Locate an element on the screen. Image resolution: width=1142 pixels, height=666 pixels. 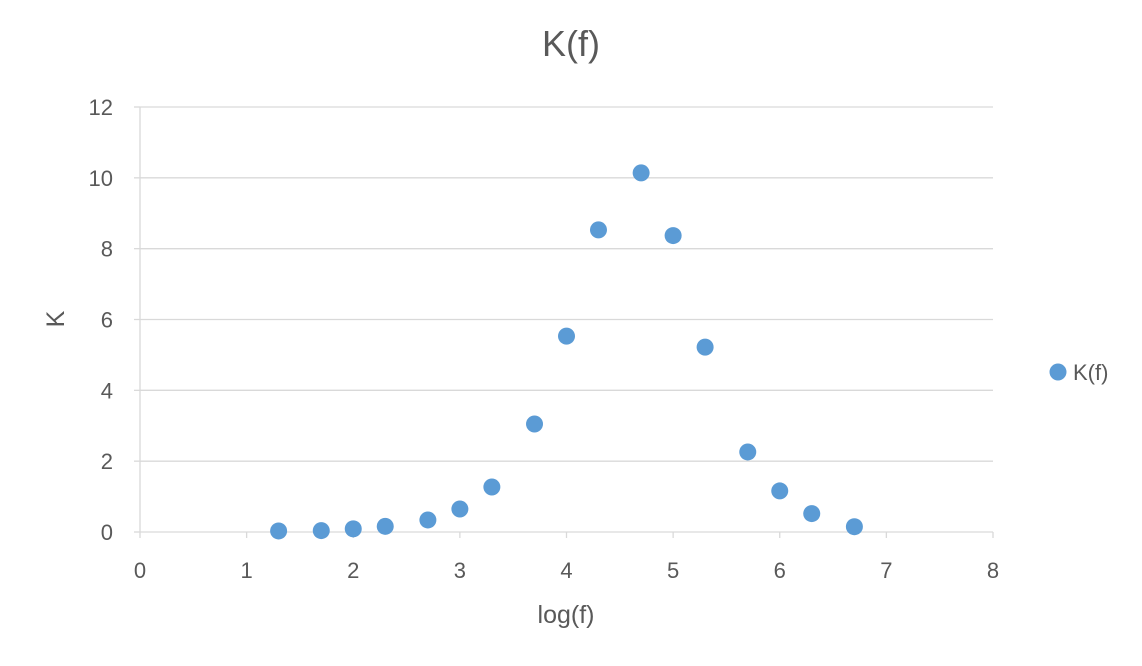
y-axis-ticks: 0 2 4 6 8 10 12 is located at coordinates (114, 320).